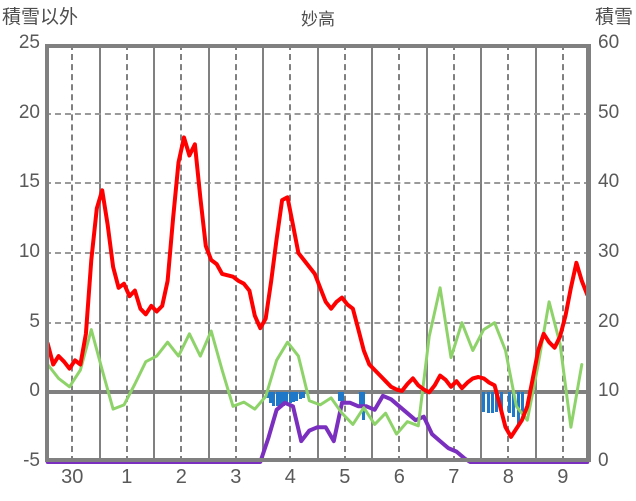 The height and width of the screenshot is (501, 636). What do you see at coordinates (609, 321) in the screenshot?
I see `right-tick-label: 20` at bounding box center [609, 321].